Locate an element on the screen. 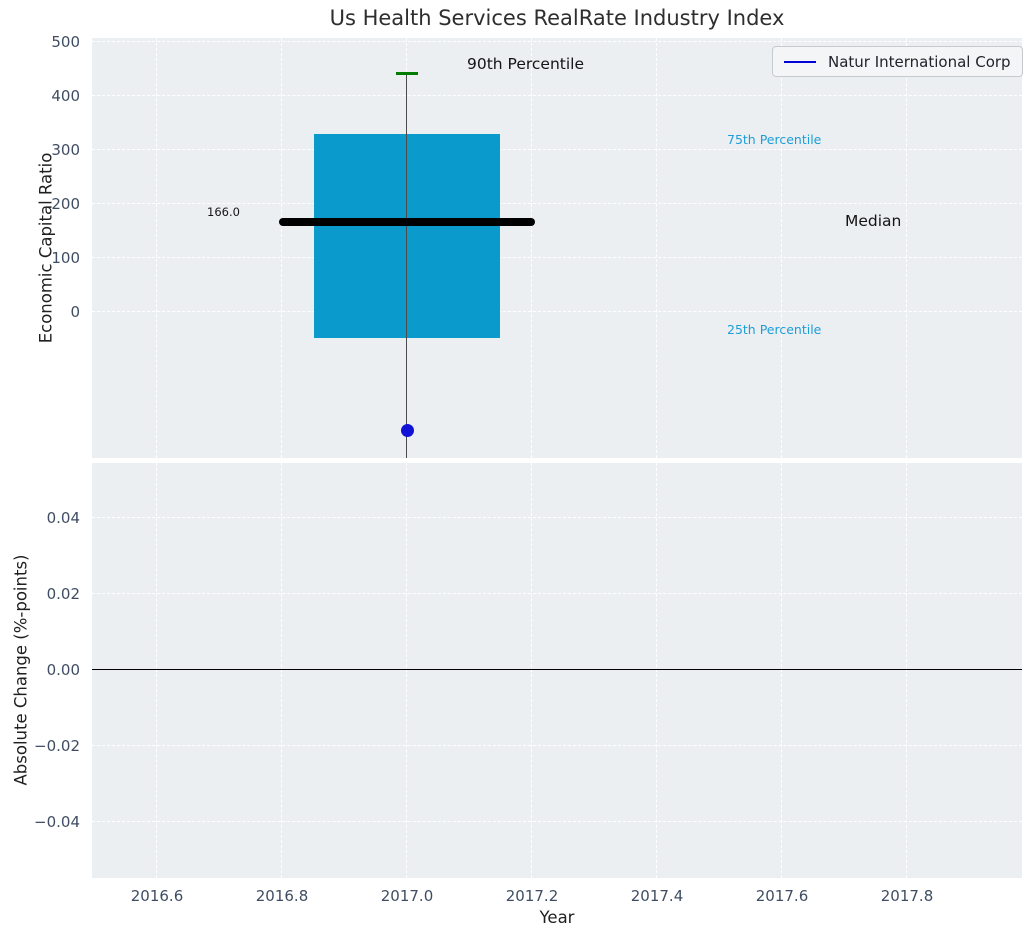  x-tick-label: 2017.6 is located at coordinates (782, 896).